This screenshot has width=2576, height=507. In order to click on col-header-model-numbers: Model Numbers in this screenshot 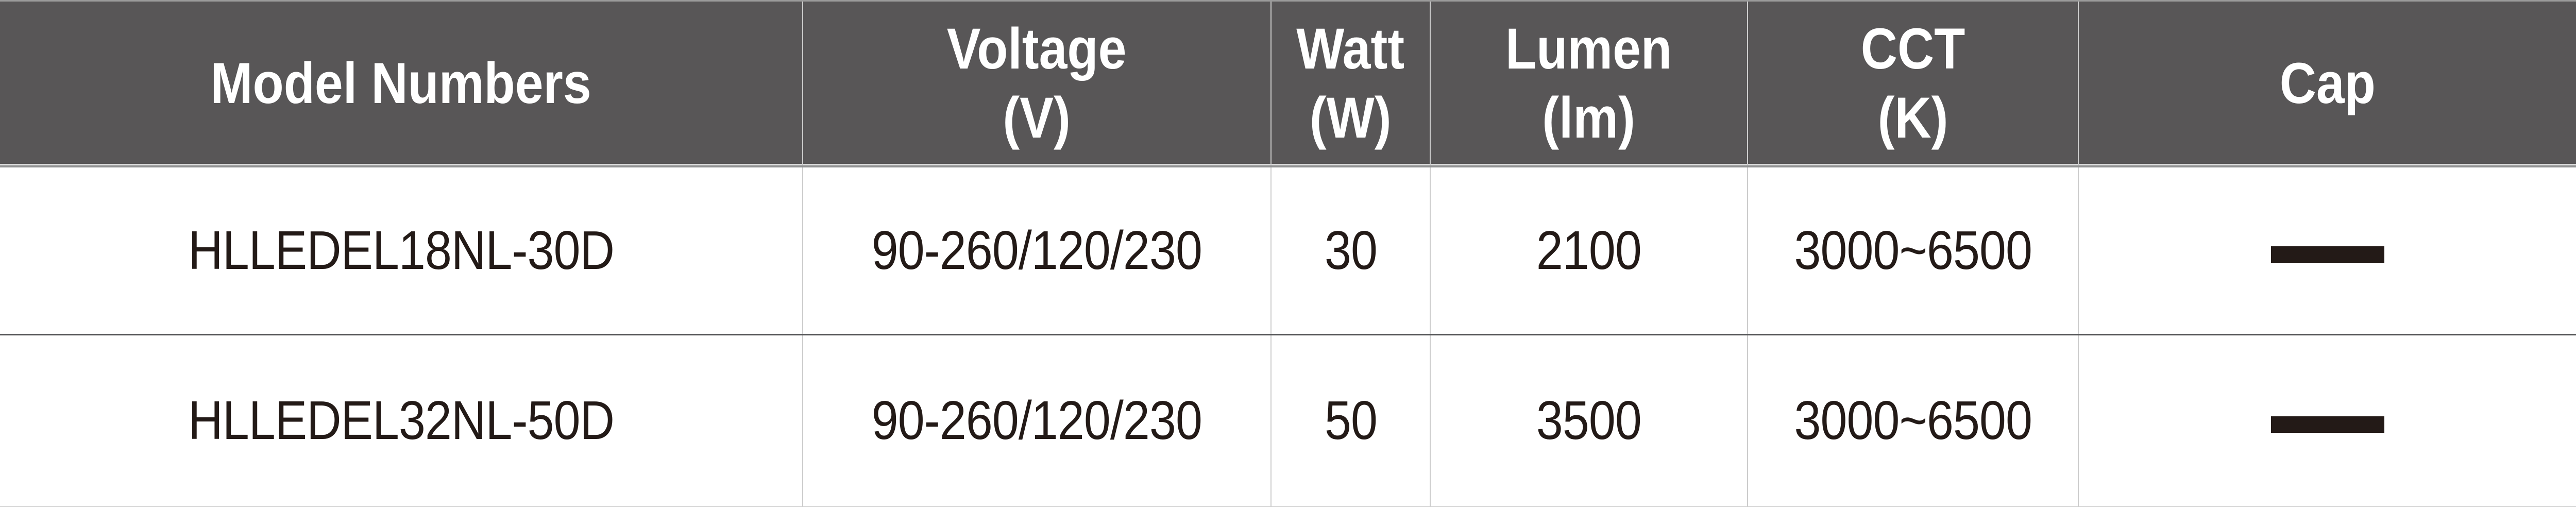, I will do `click(401, 84)`.